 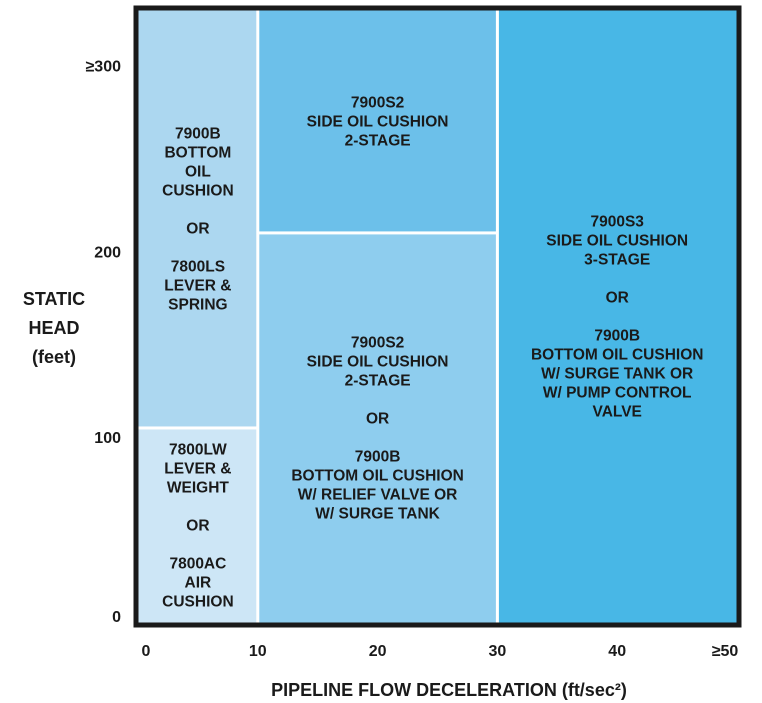 What do you see at coordinates (197, 563) in the screenshot?
I see `region-label-line: 7800AC` at bounding box center [197, 563].